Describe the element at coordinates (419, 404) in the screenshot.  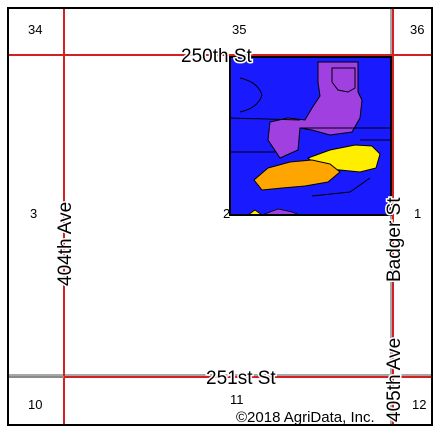
I see `section-number-se: 12` at that location.